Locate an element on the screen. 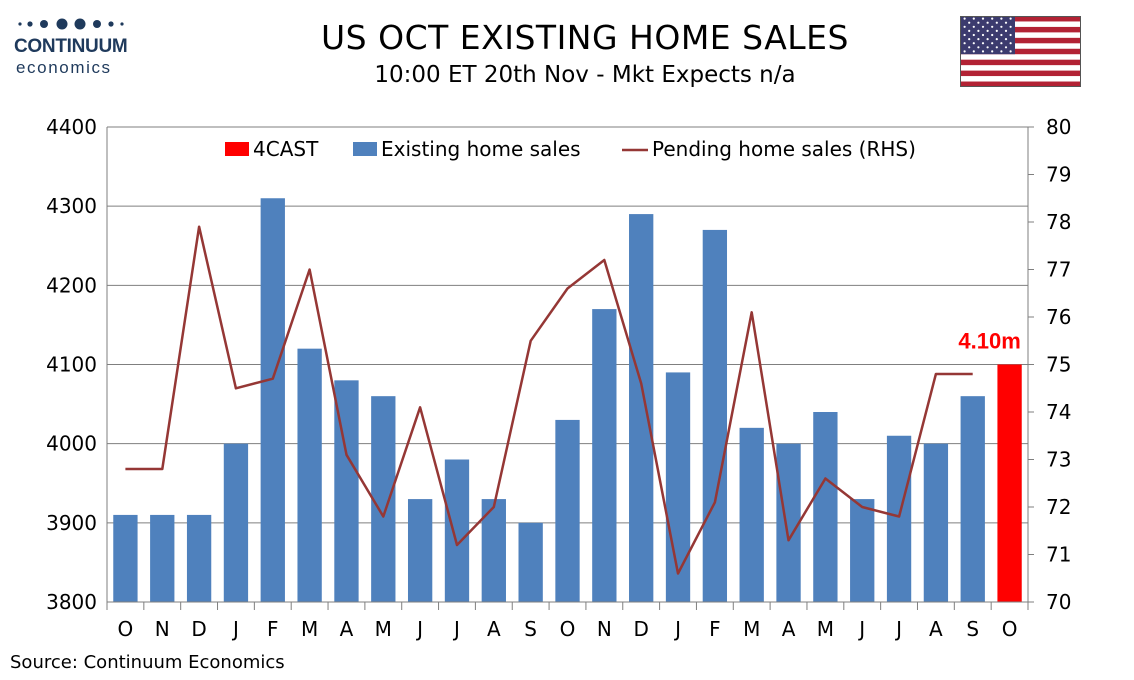  legend-swatch-existing is located at coordinates (365, 149).